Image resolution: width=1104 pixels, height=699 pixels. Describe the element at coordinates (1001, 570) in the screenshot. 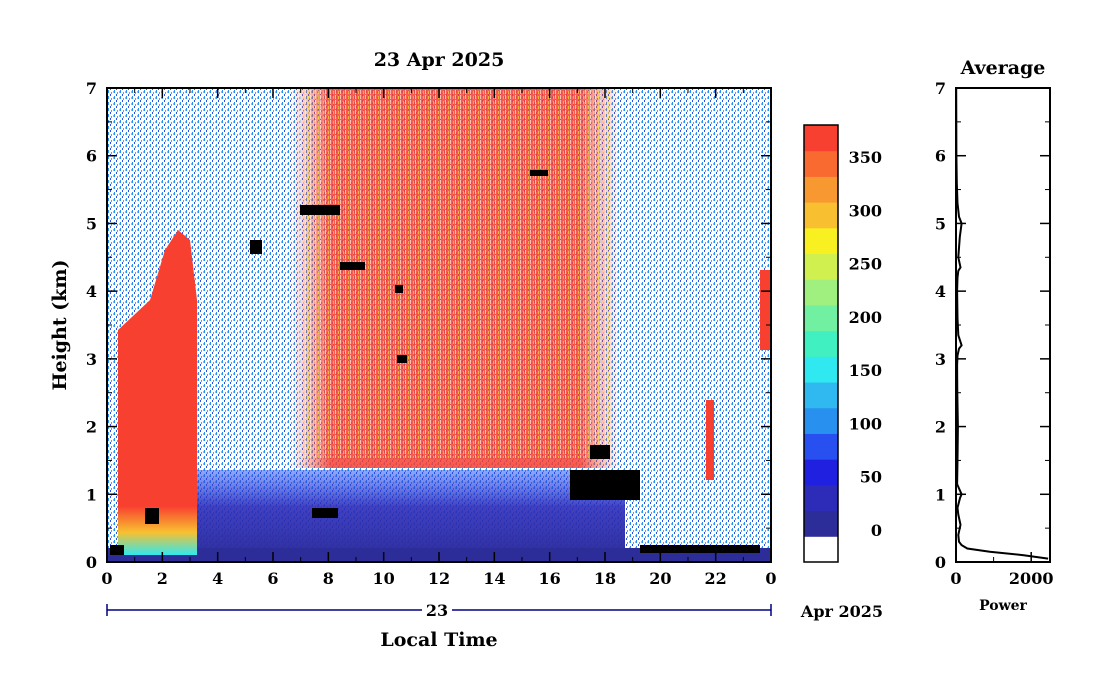

I see `average-x-ticks: 0 2000` at that location.